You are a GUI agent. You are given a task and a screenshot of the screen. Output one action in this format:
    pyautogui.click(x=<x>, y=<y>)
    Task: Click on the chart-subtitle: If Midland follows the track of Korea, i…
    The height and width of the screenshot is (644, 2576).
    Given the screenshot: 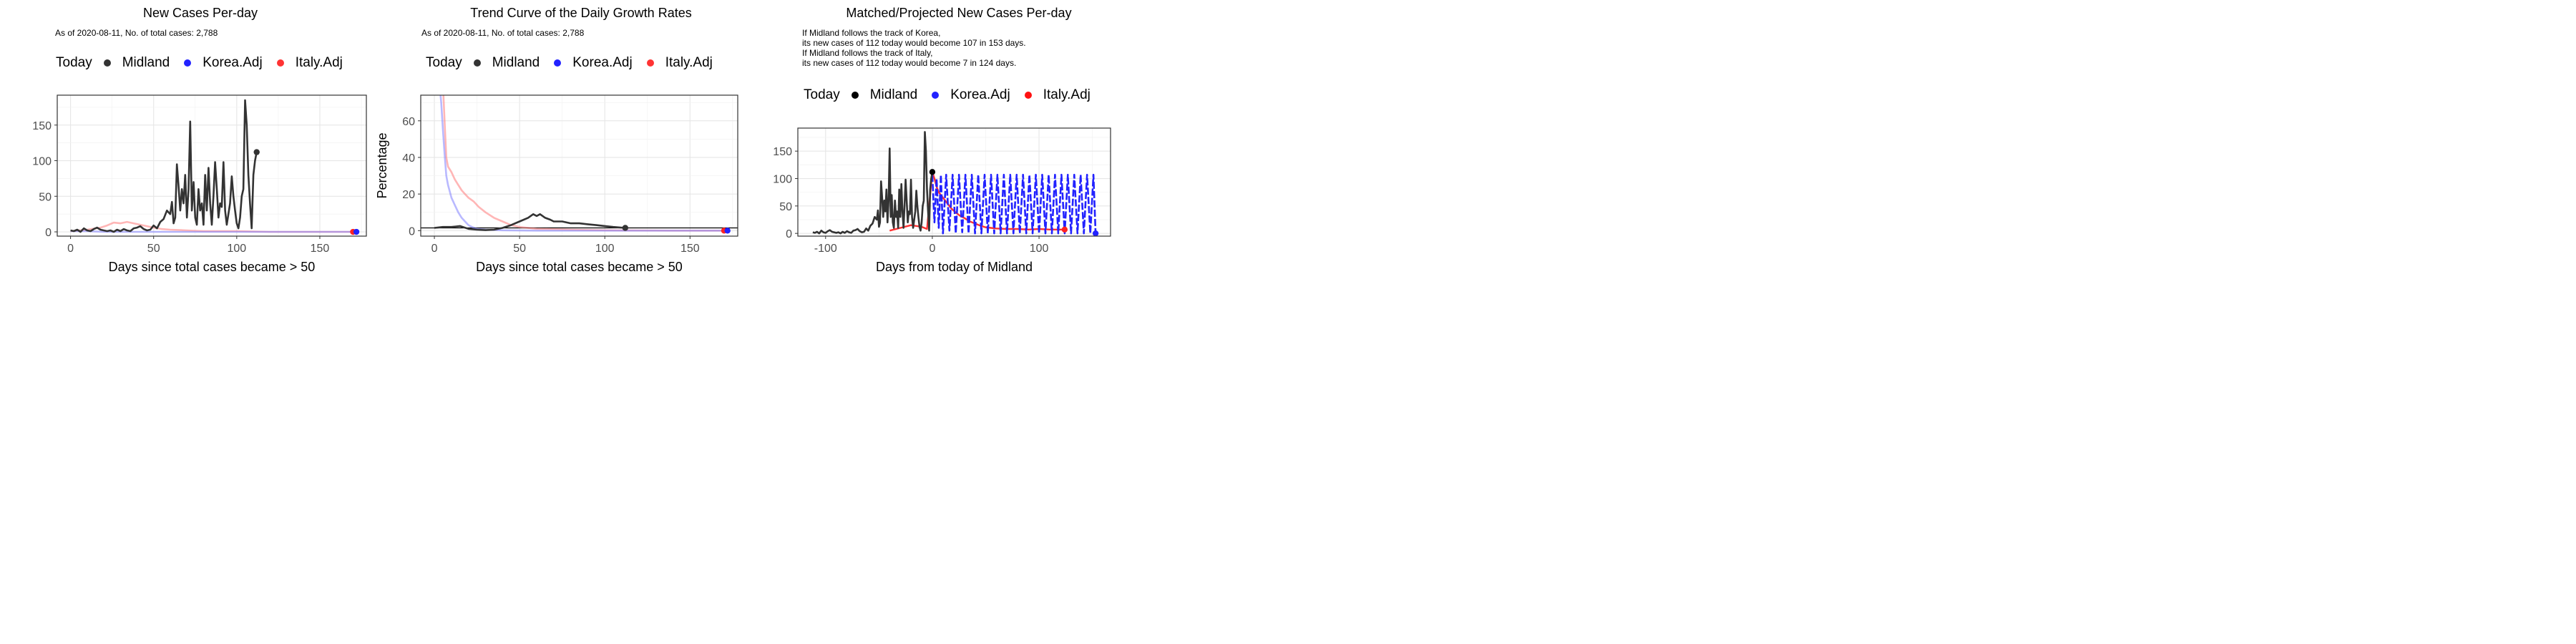 What is the action you would take?
    pyautogui.click(x=914, y=48)
    